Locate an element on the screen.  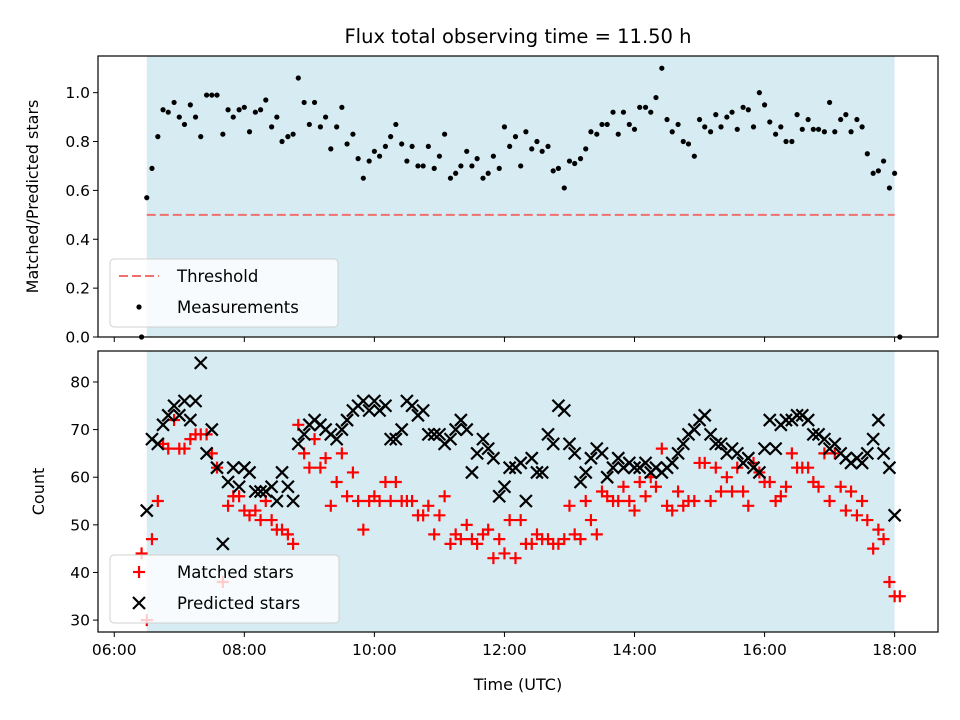
y-tick-label: 50 is located at coordinates (80, 525).